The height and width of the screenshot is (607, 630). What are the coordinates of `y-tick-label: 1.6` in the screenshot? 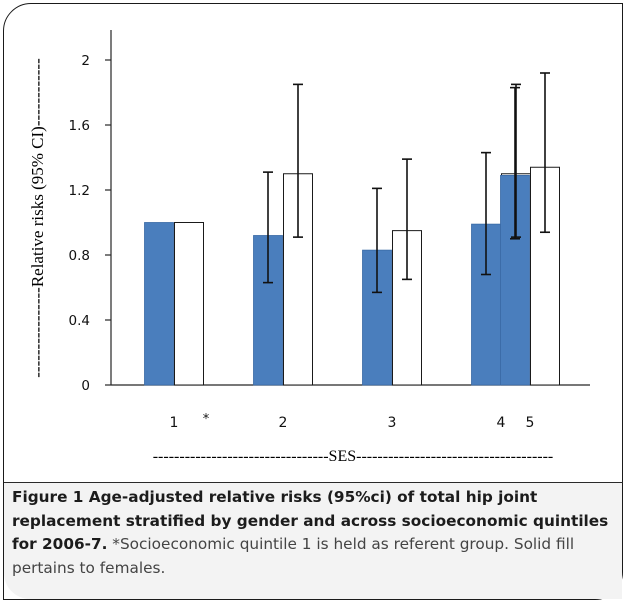 It's located at (79, 126).